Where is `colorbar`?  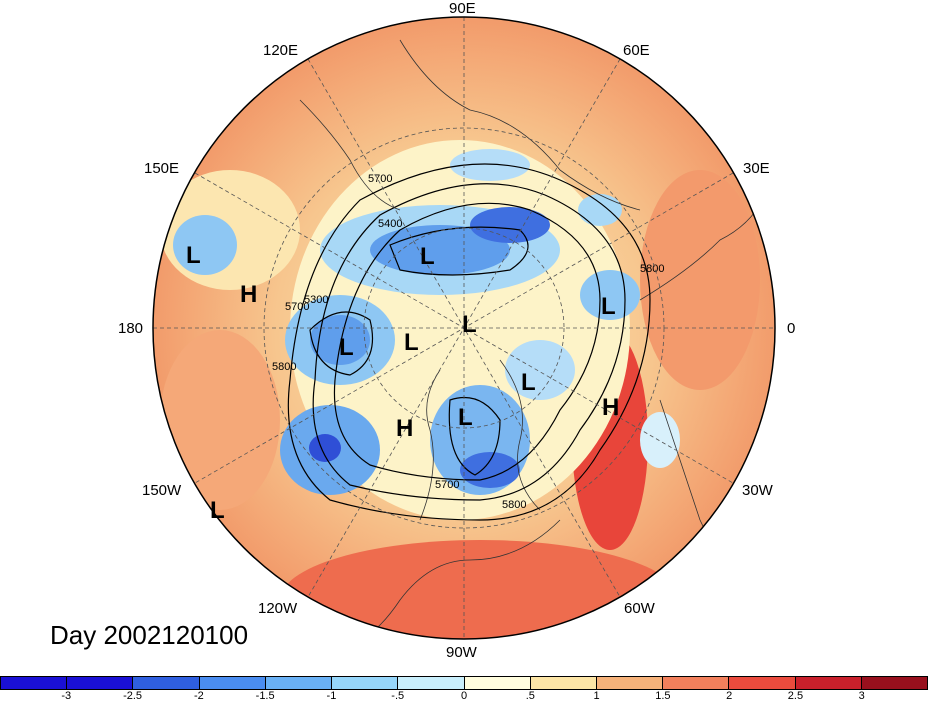
colorbar is located at coordinates (464, 683).